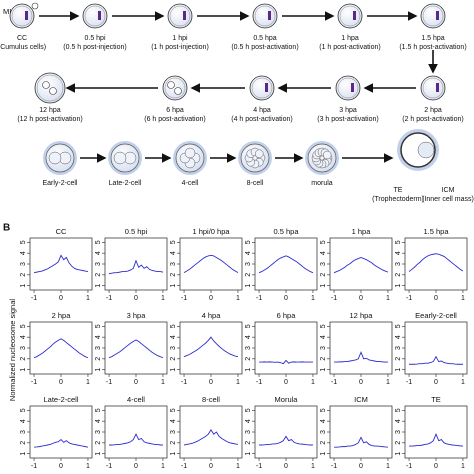 The image size is (474, 474). Describe the element at coordinates (175, 110) in the screenshot. I see `stage-label: 6 hpa` at that location.